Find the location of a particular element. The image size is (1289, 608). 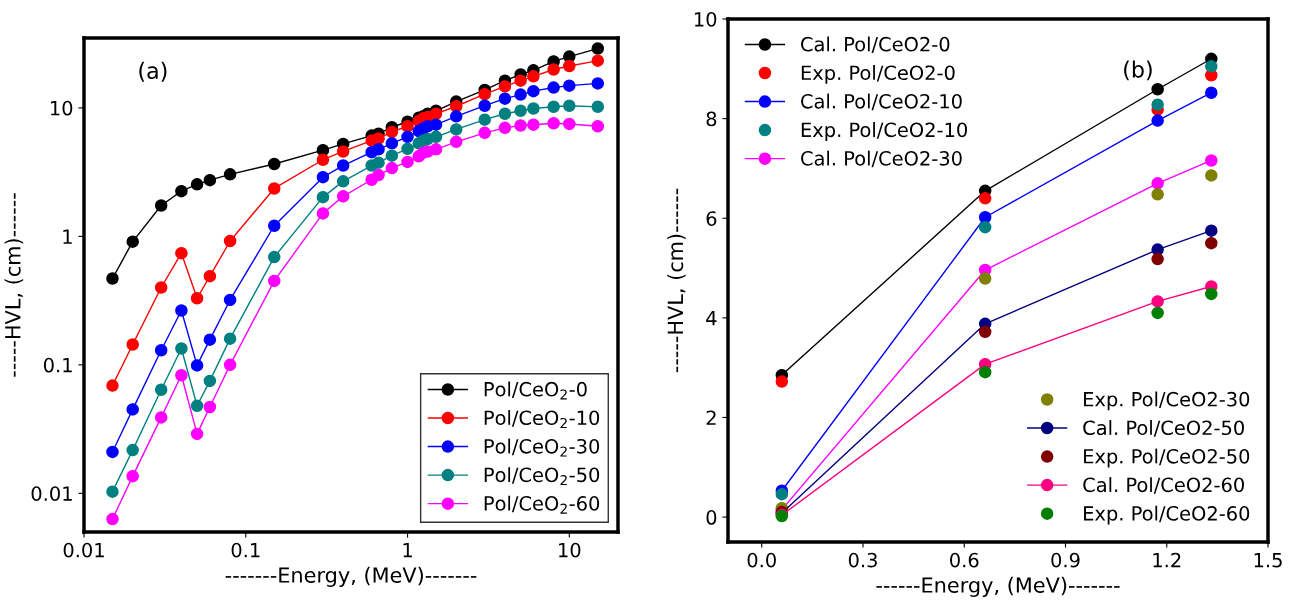

x-tick-label: 0.1 is located at coordinates (245, 550).